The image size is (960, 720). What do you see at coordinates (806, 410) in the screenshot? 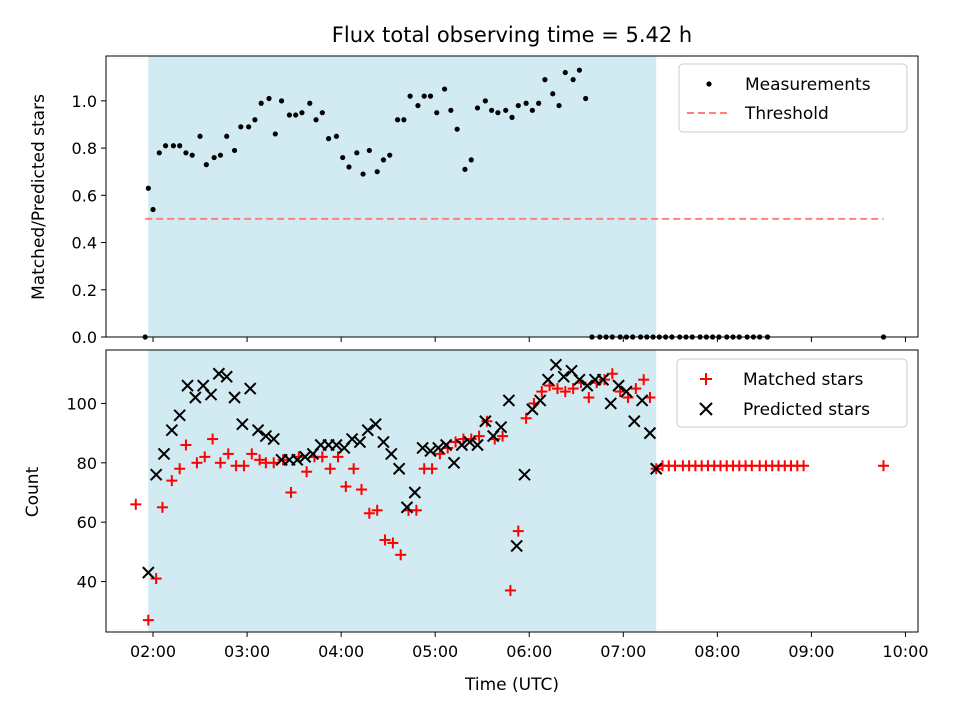
I see `legend-predicted-label: Predicted stars` at bounding box center [806, 410].